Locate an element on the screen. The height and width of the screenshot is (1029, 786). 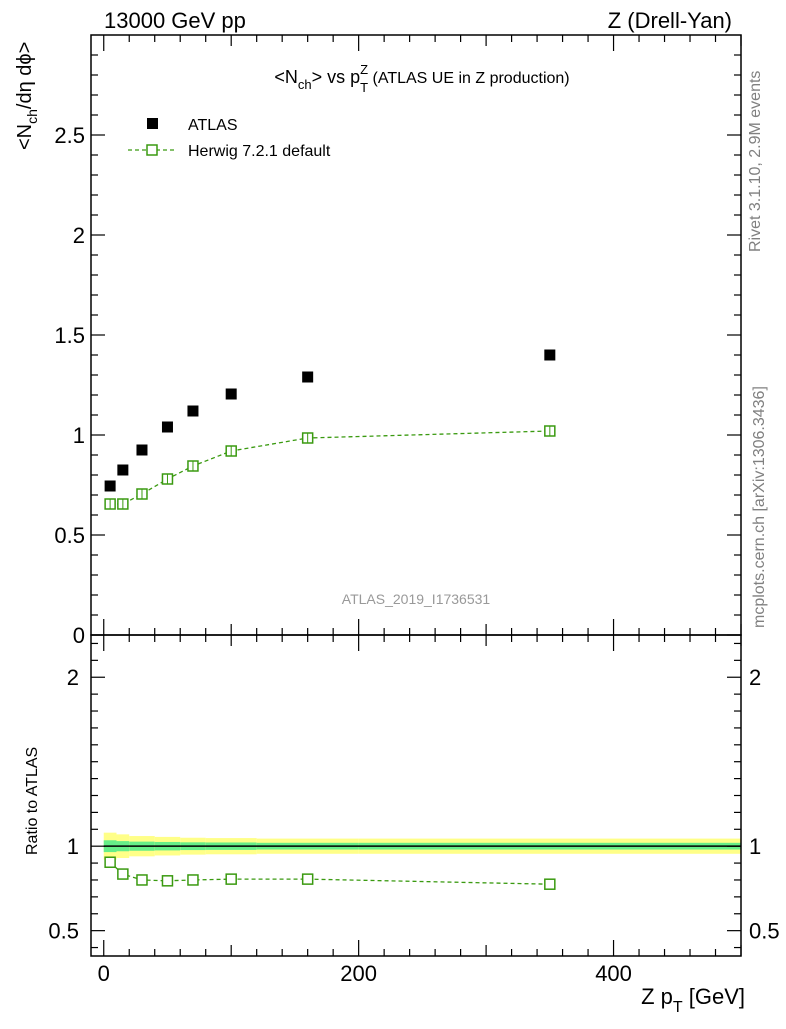
ratio-herwig-line is located at coordinates (329, 873).